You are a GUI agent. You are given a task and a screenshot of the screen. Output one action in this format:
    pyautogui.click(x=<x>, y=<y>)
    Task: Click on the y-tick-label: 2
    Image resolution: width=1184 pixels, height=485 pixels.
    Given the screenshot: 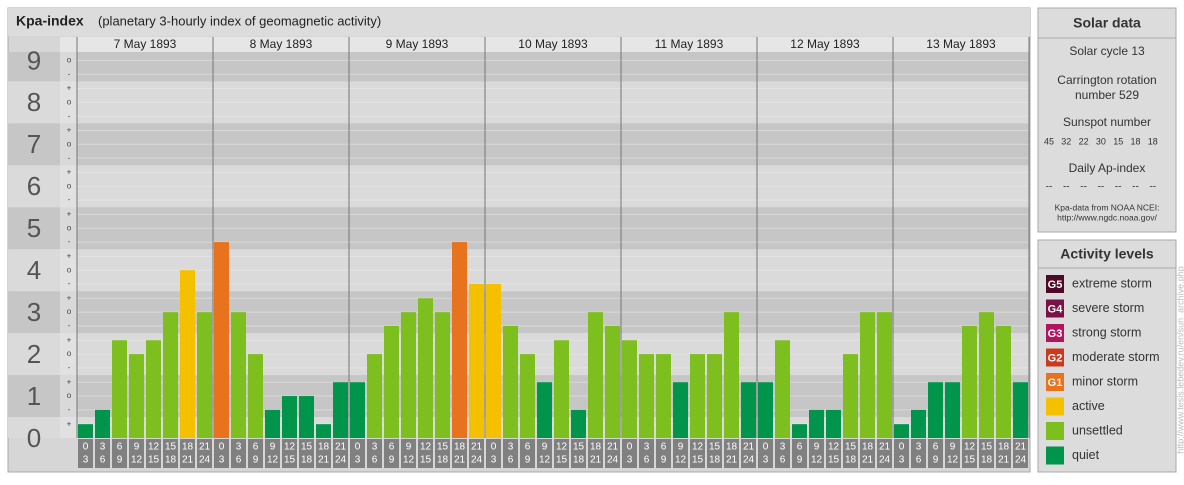 What is the action you would take?
    pyautogui.click(x=34, y=354)
    